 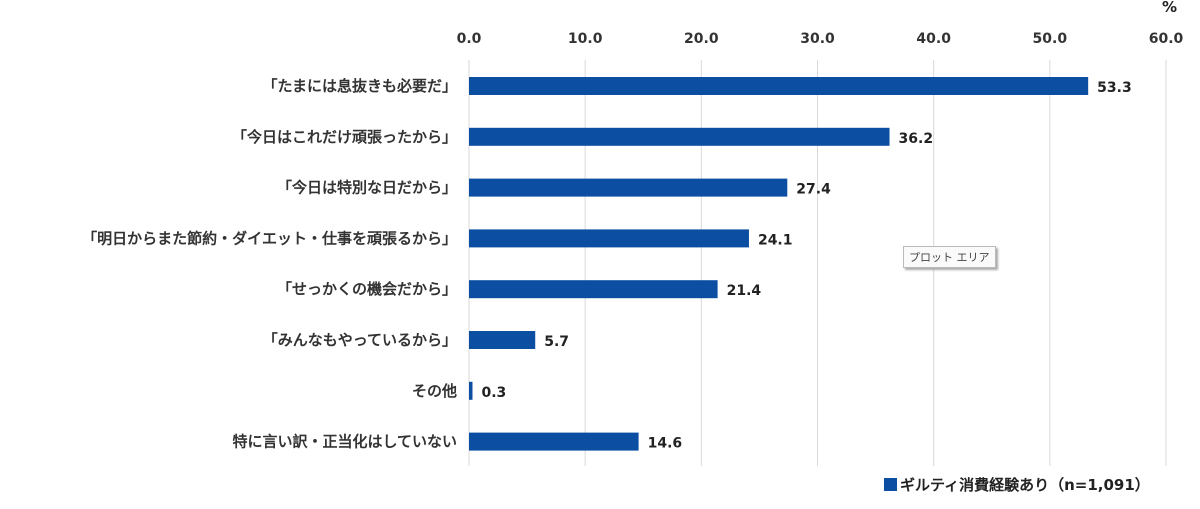 What do you see at coordinates (817, 39) in the screenshot?
I see `x-tick-label: 30.0` at bounding box center [817, 39].